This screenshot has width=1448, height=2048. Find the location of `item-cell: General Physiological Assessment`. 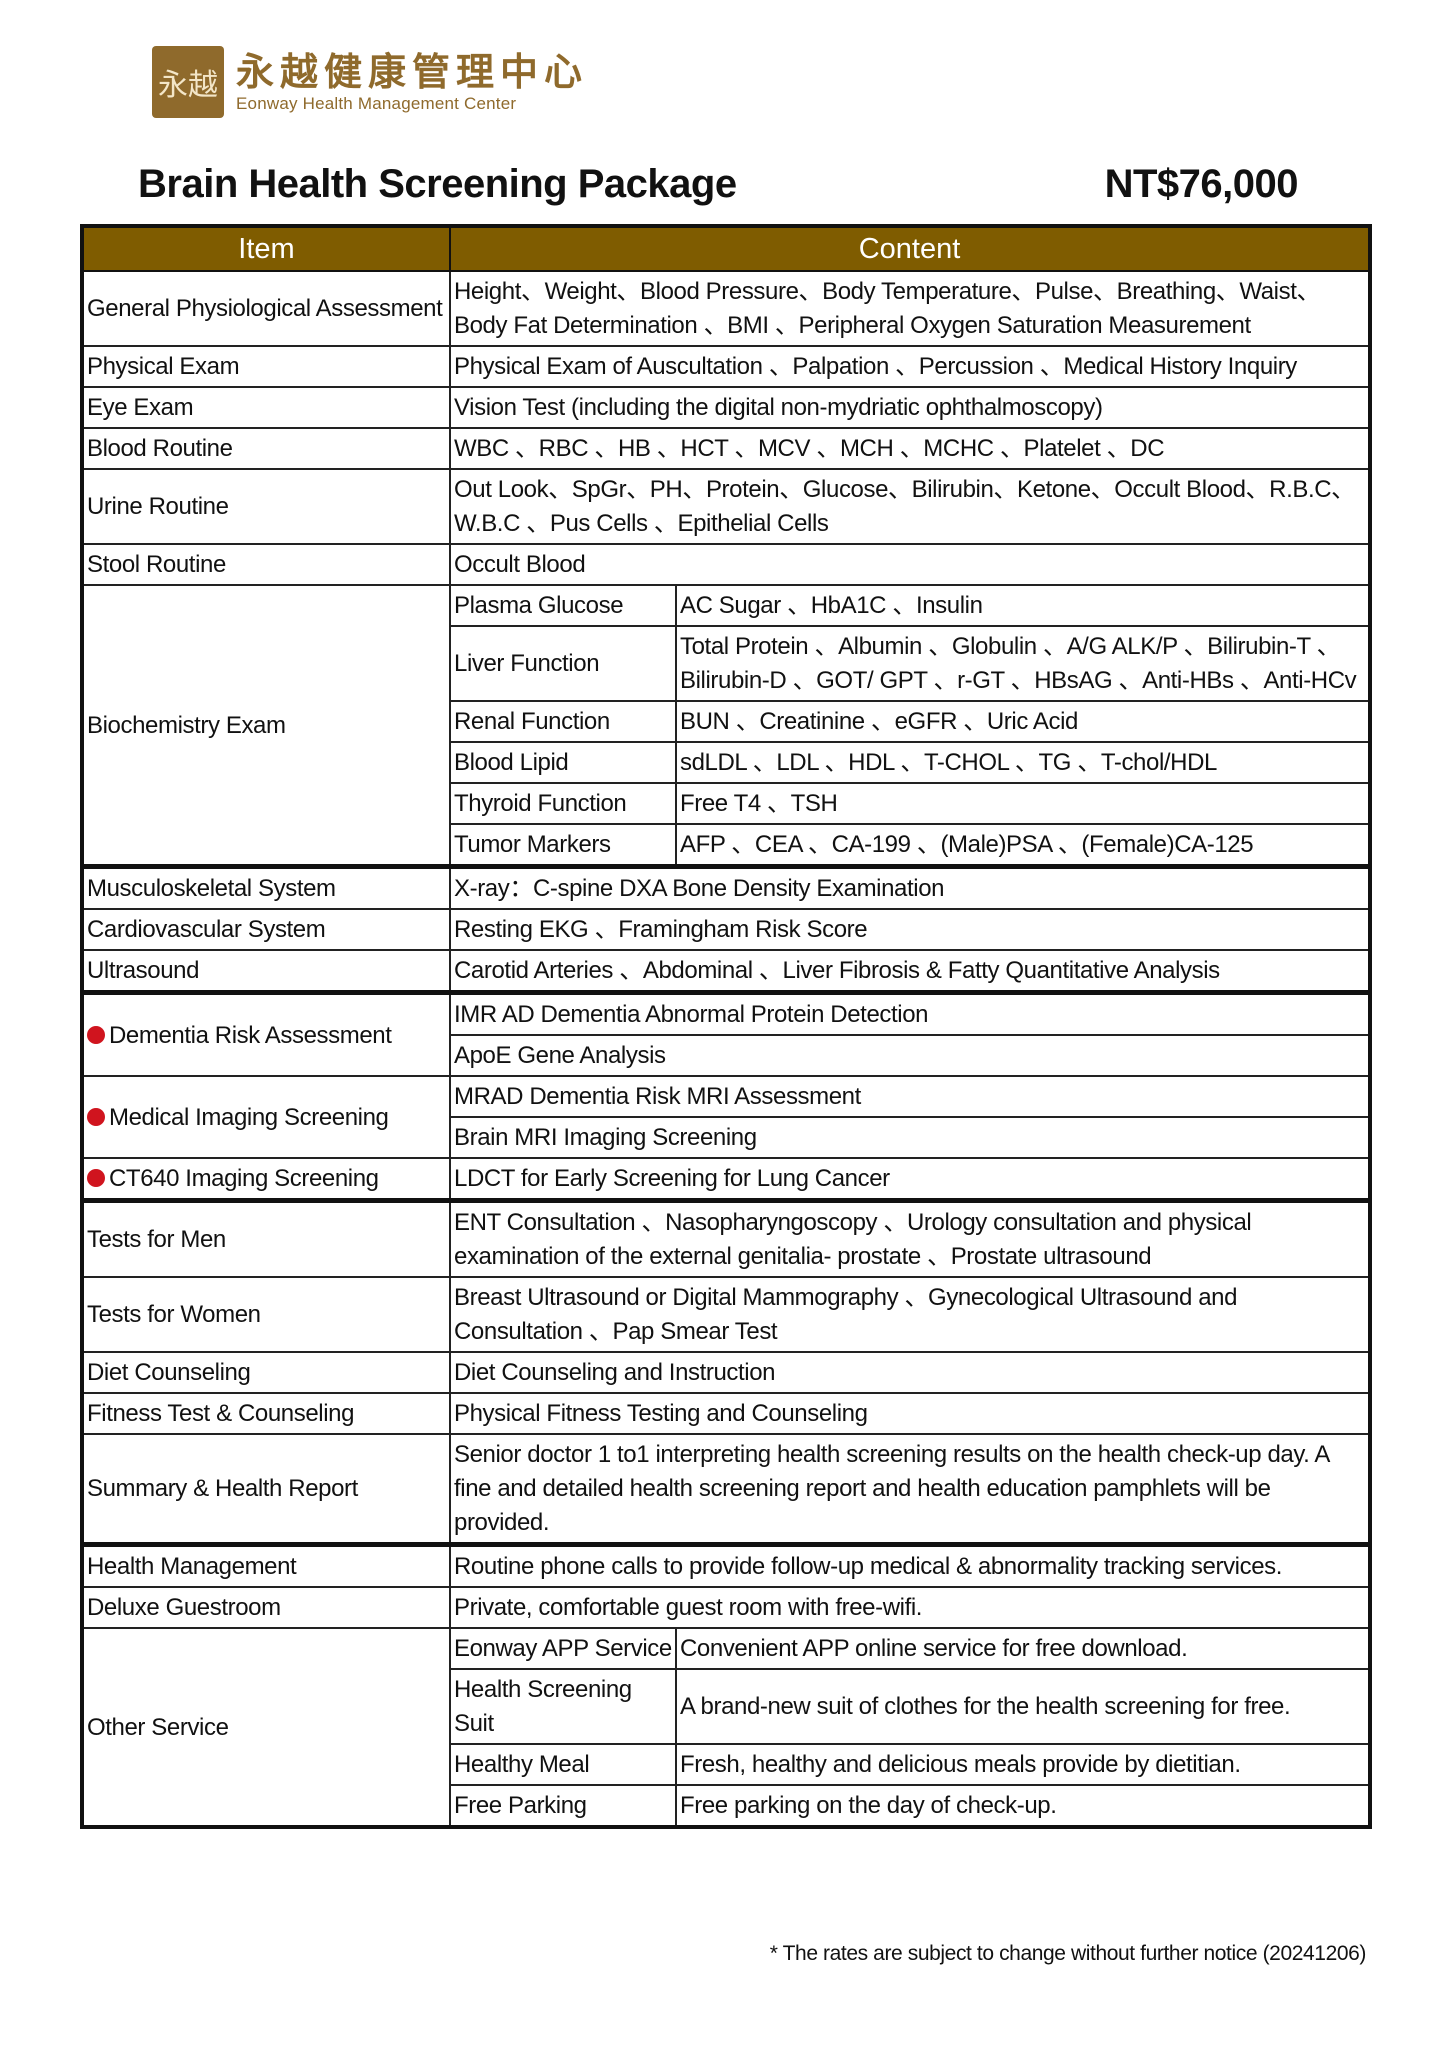

item-cell: General Physiological Assessment is located at coordinates (266, 308).